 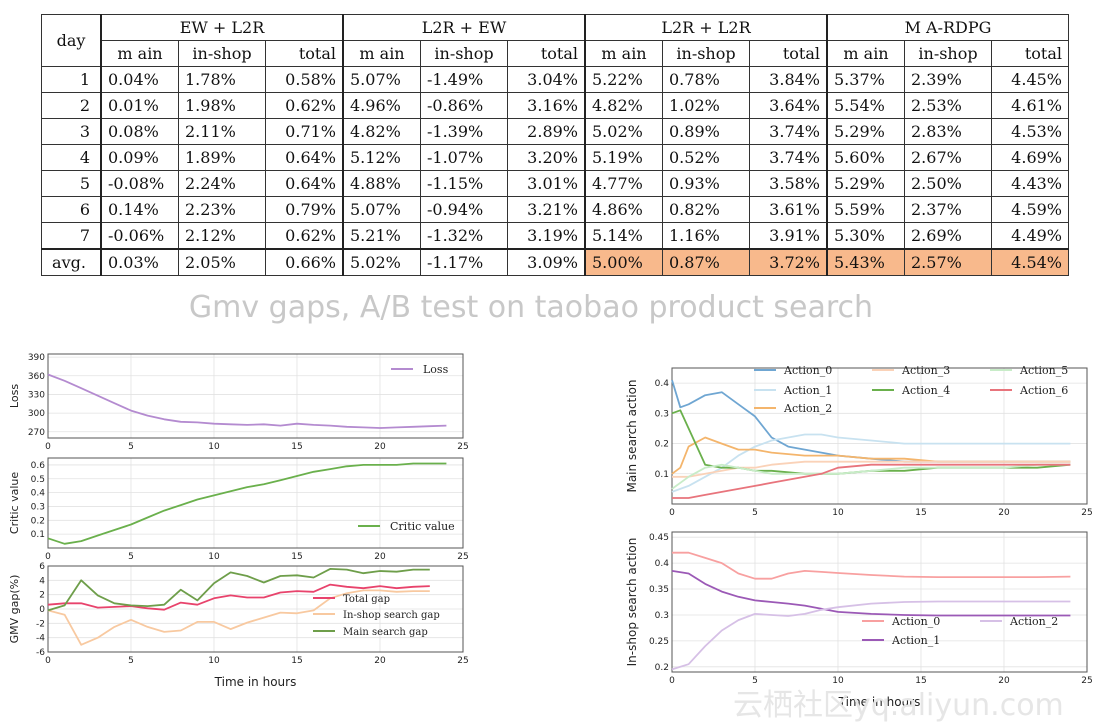 What do you see at coordinates (920, 513) in the screenshot?
I see `x-tick-label: 15` at bounding box center [920, 513].